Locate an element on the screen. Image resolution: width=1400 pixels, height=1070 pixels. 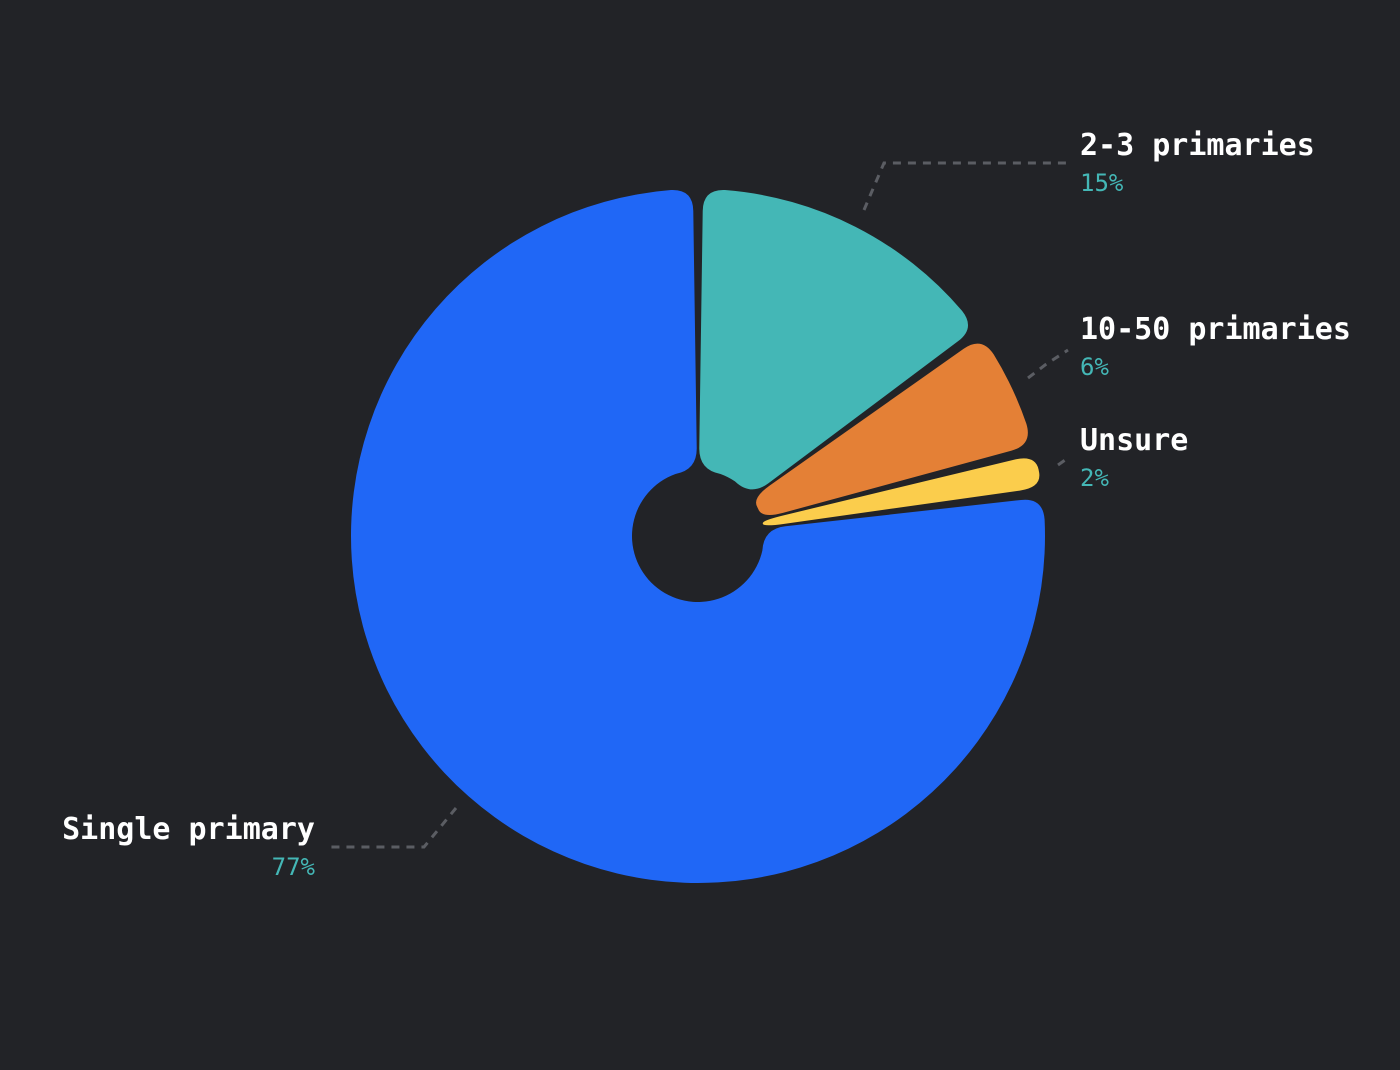
slice-unsure is located at coordinates (901, 492).